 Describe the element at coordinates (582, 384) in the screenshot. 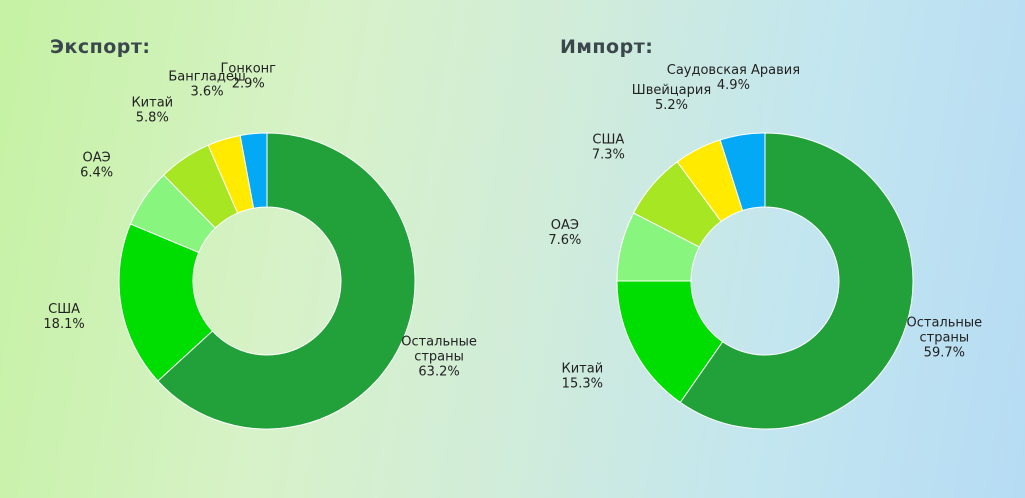

I see `import-label-line: 15.3%` at that location.